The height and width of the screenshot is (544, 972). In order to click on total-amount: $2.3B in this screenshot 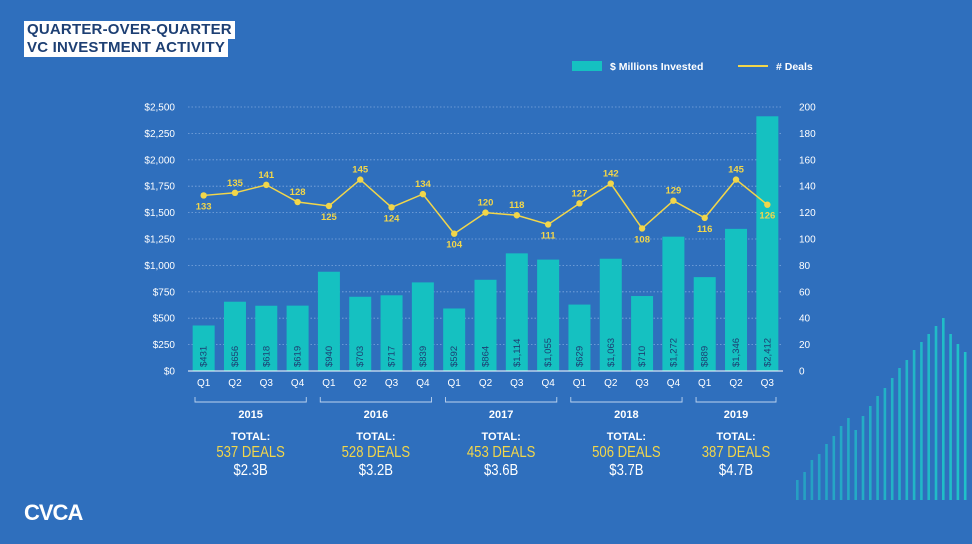, I will do `click(250, 470)`.